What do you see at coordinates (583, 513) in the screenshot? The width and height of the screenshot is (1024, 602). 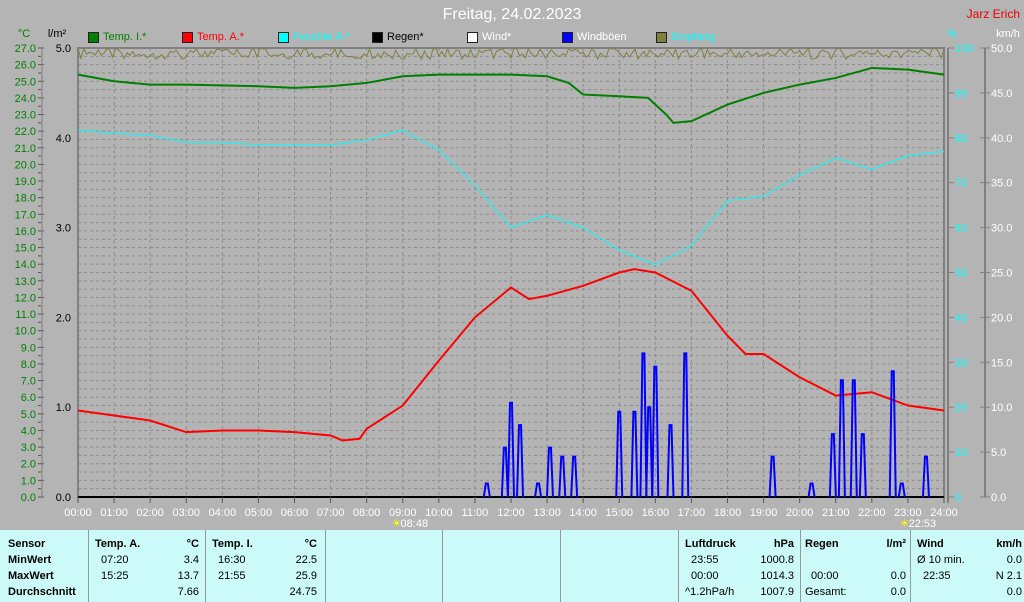 I see `x-tick-label: 14:00` at bounding box center [583, 513].